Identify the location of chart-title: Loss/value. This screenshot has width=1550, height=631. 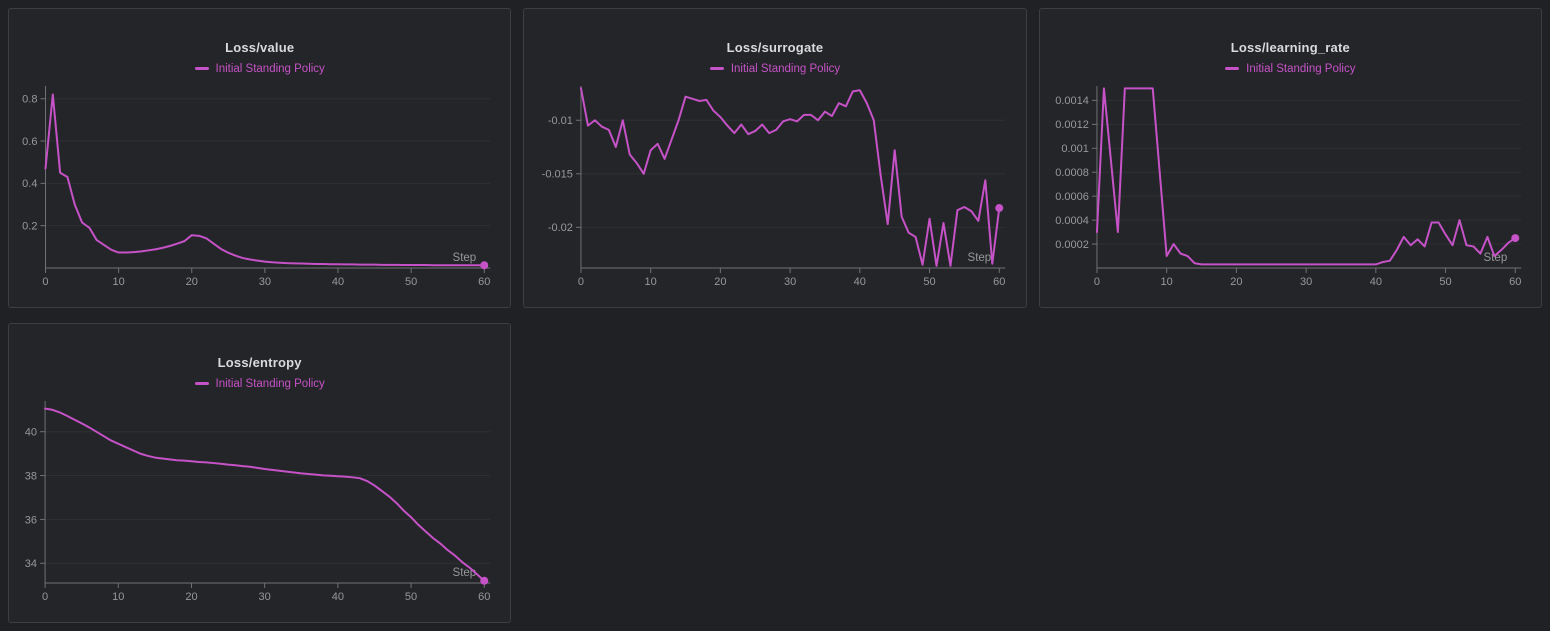
(260, 47).